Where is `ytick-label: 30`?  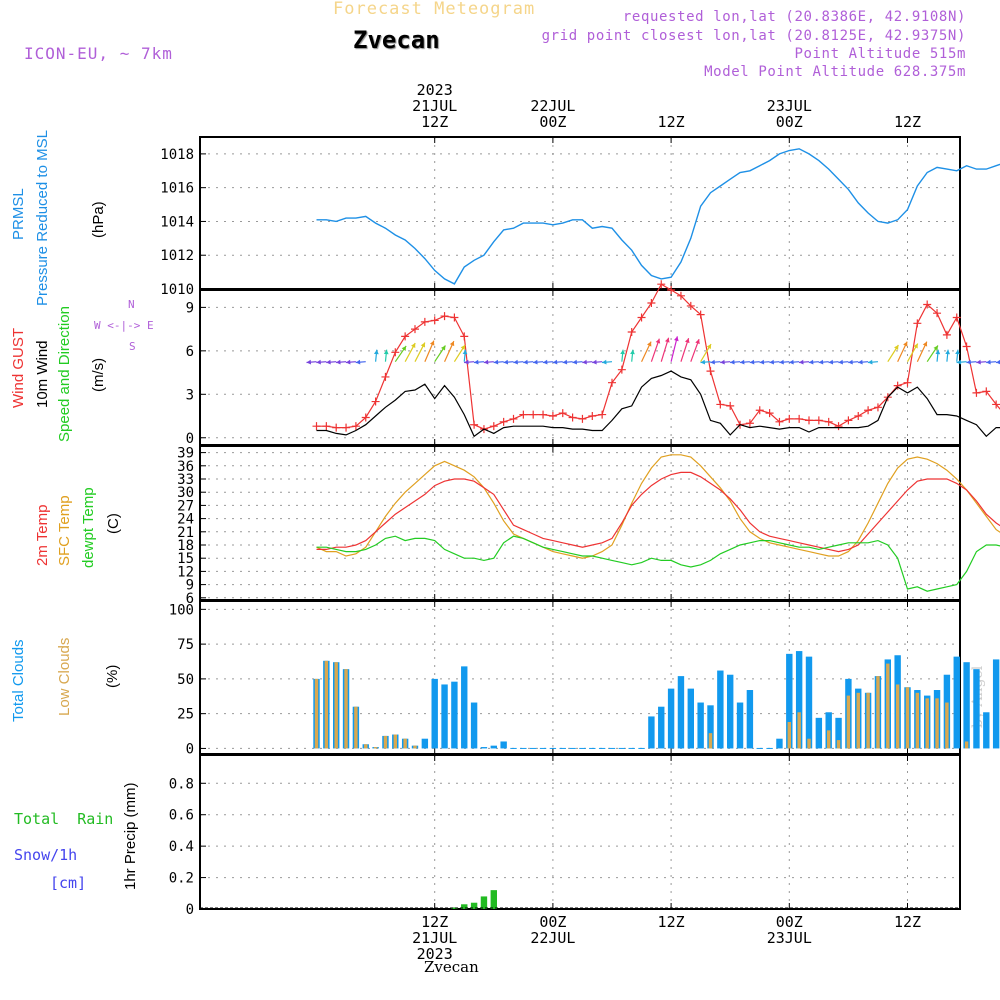 ytick-label: 30 is located at coordinates (185, 493).